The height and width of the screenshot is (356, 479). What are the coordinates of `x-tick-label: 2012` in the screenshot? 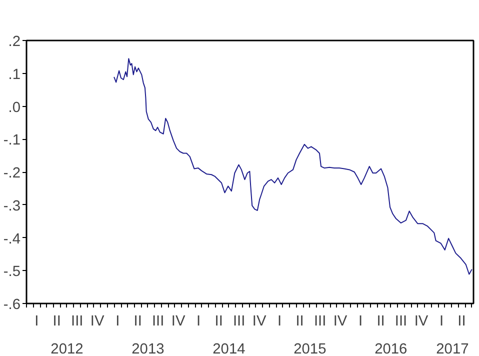 It's located at (67, 349).